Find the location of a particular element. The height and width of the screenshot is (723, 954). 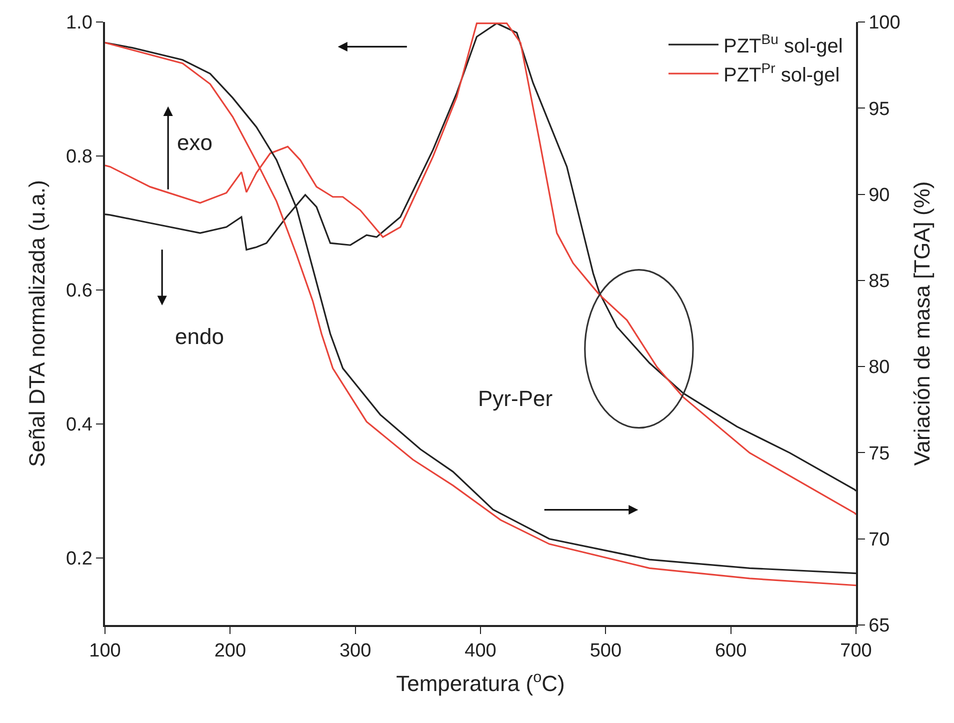

y-axis-title: Señal DTA normalizada (u.a.) is located at coordinates (37, 323).